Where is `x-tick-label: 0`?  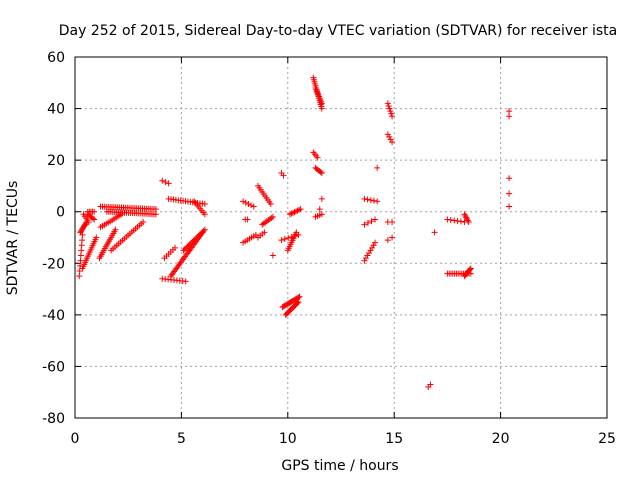 x-tick-label: 0 is located at coordinates (75, 439).